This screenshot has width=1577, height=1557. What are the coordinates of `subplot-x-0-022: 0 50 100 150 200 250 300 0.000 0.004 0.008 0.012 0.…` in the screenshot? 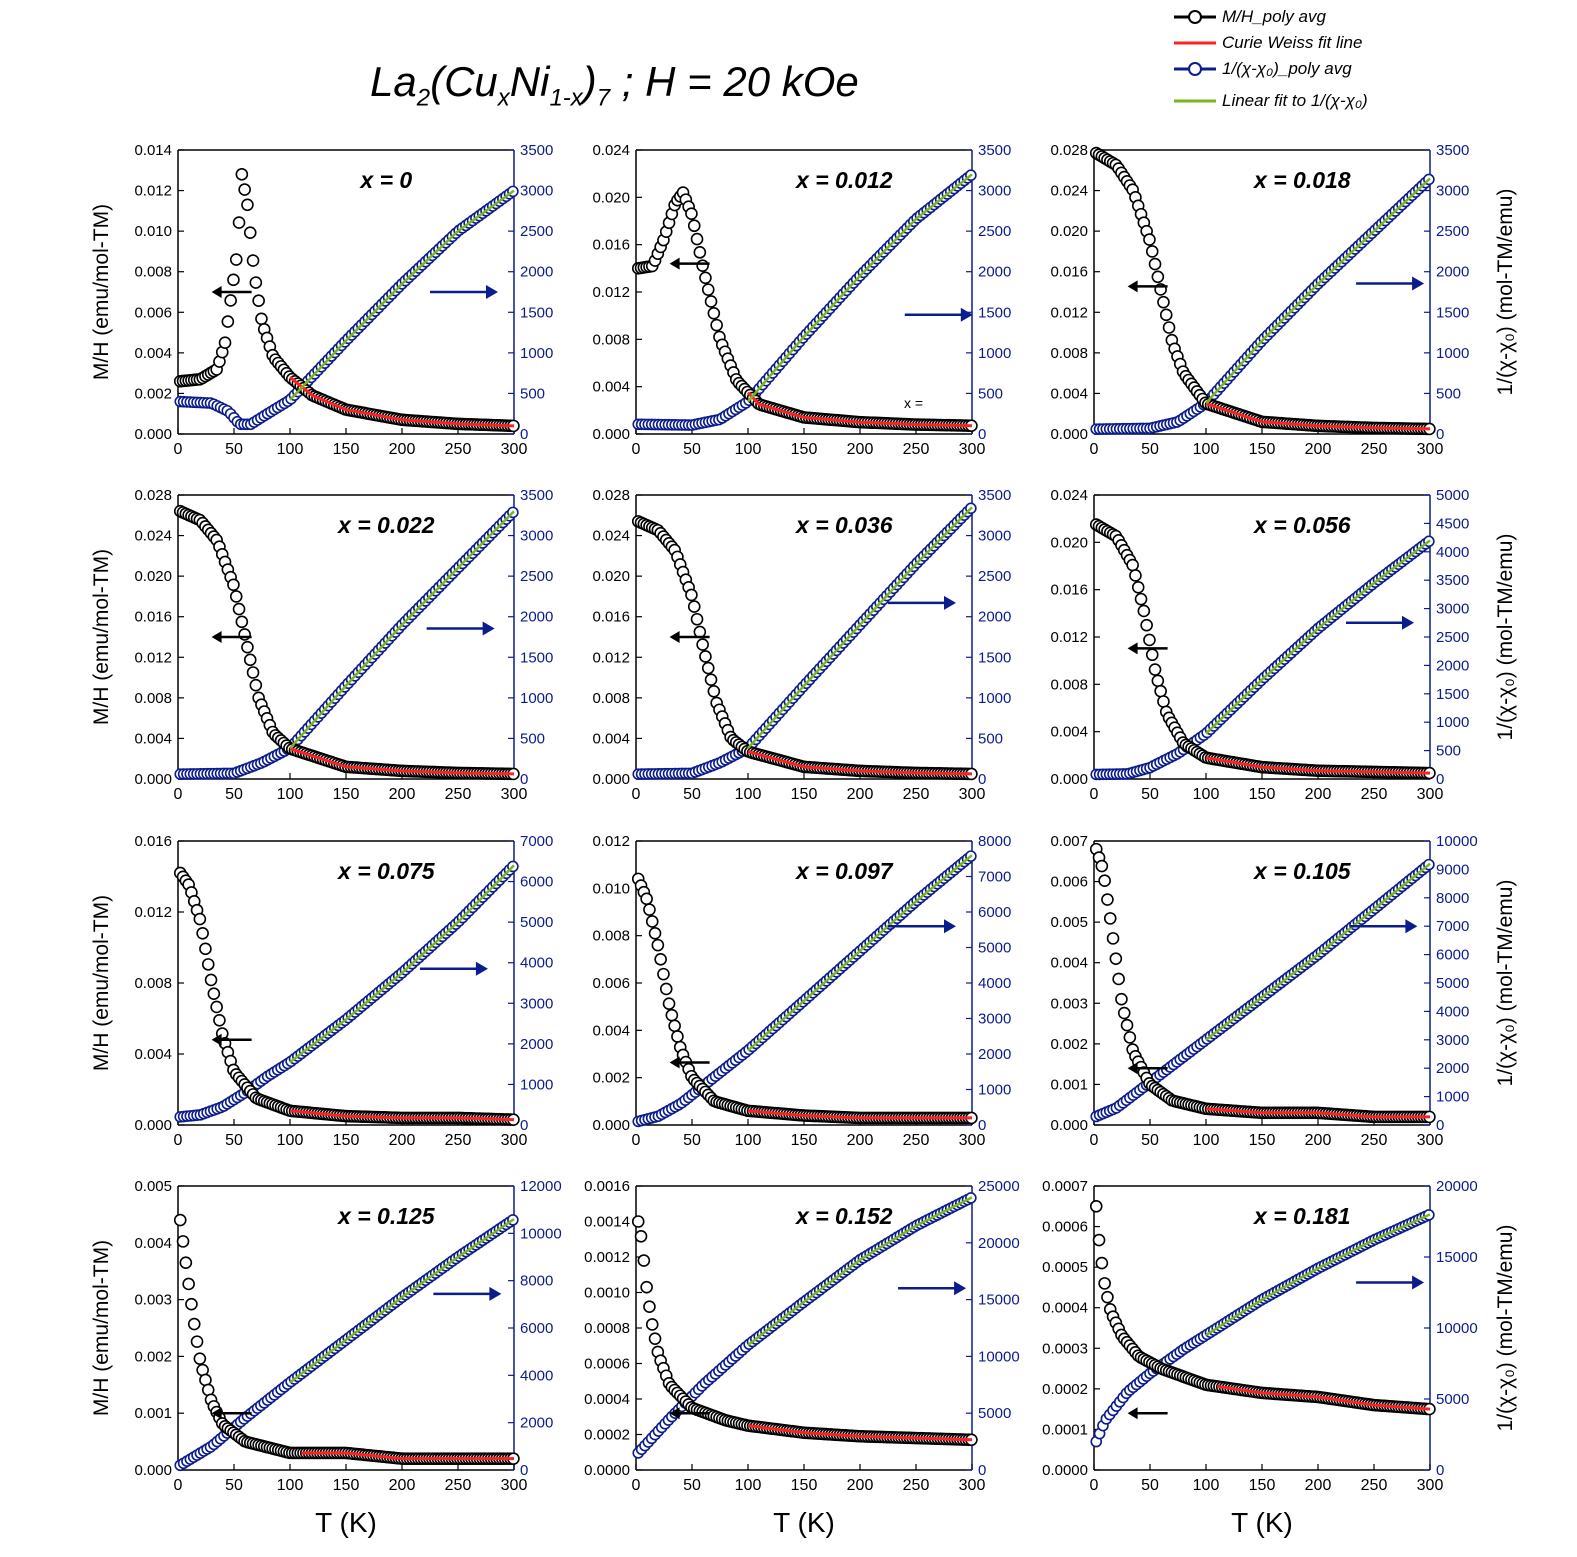 It's located at (343, 645).